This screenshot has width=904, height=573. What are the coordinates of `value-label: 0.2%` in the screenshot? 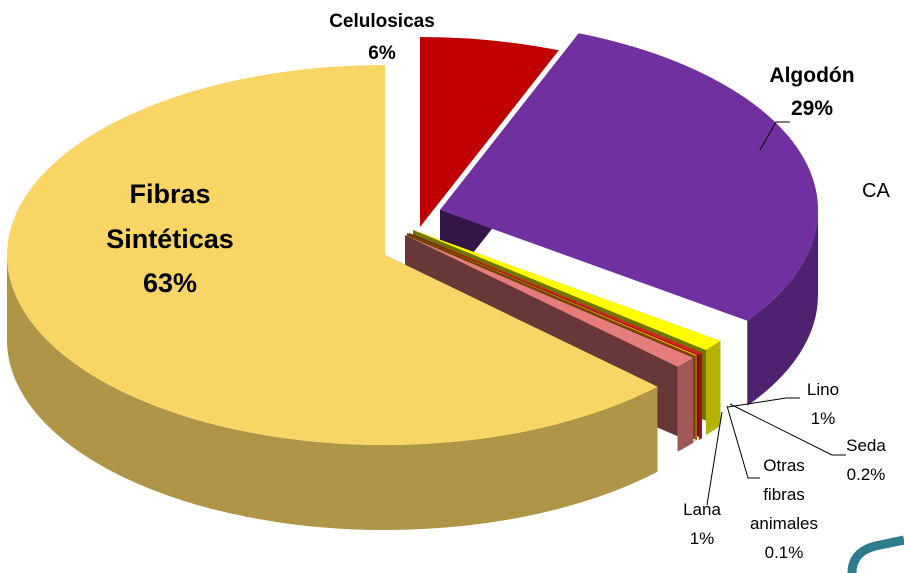 It's located at (866, 474).